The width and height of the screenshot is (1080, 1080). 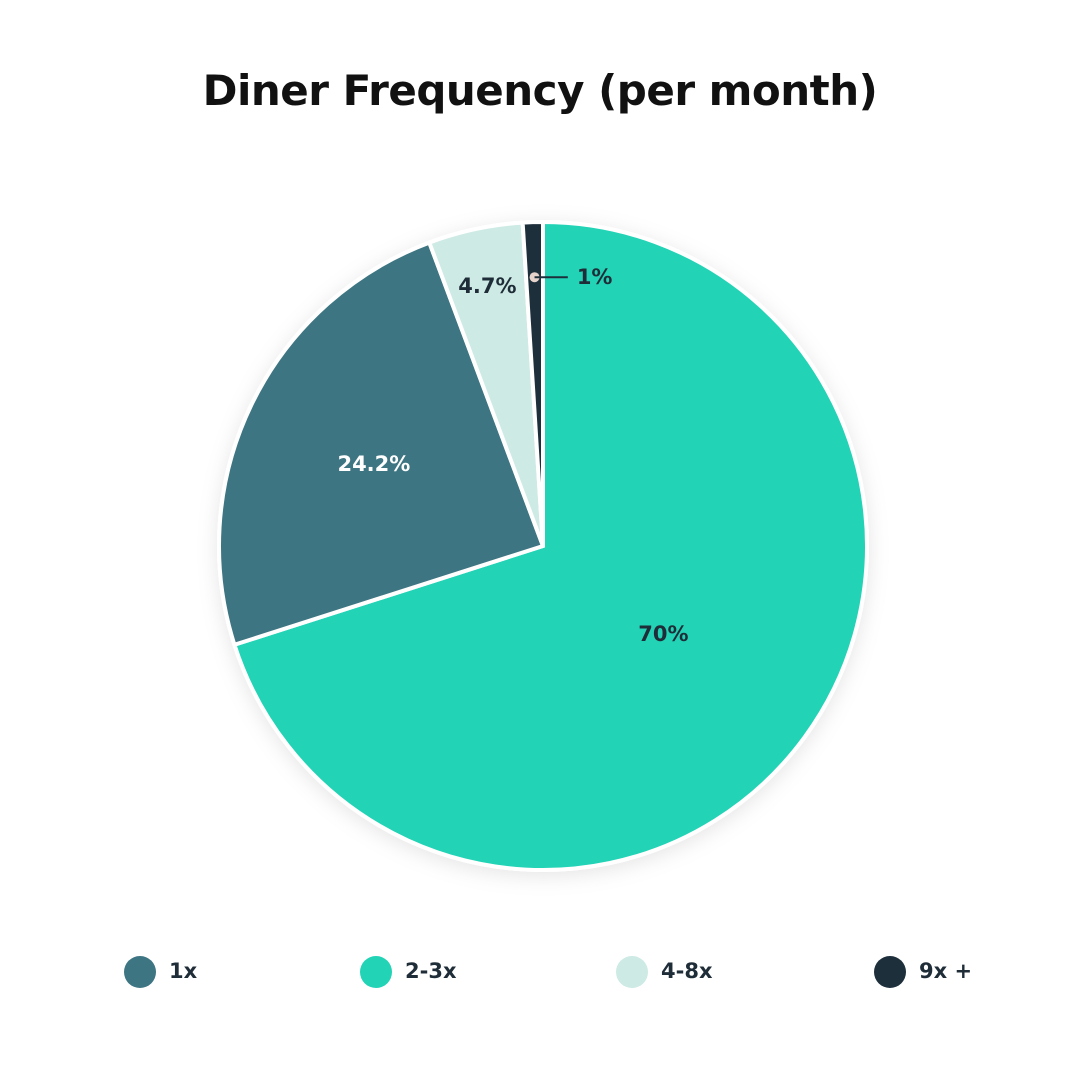 I want to click on legend-label: 9x +, so click(x=946, y=971).